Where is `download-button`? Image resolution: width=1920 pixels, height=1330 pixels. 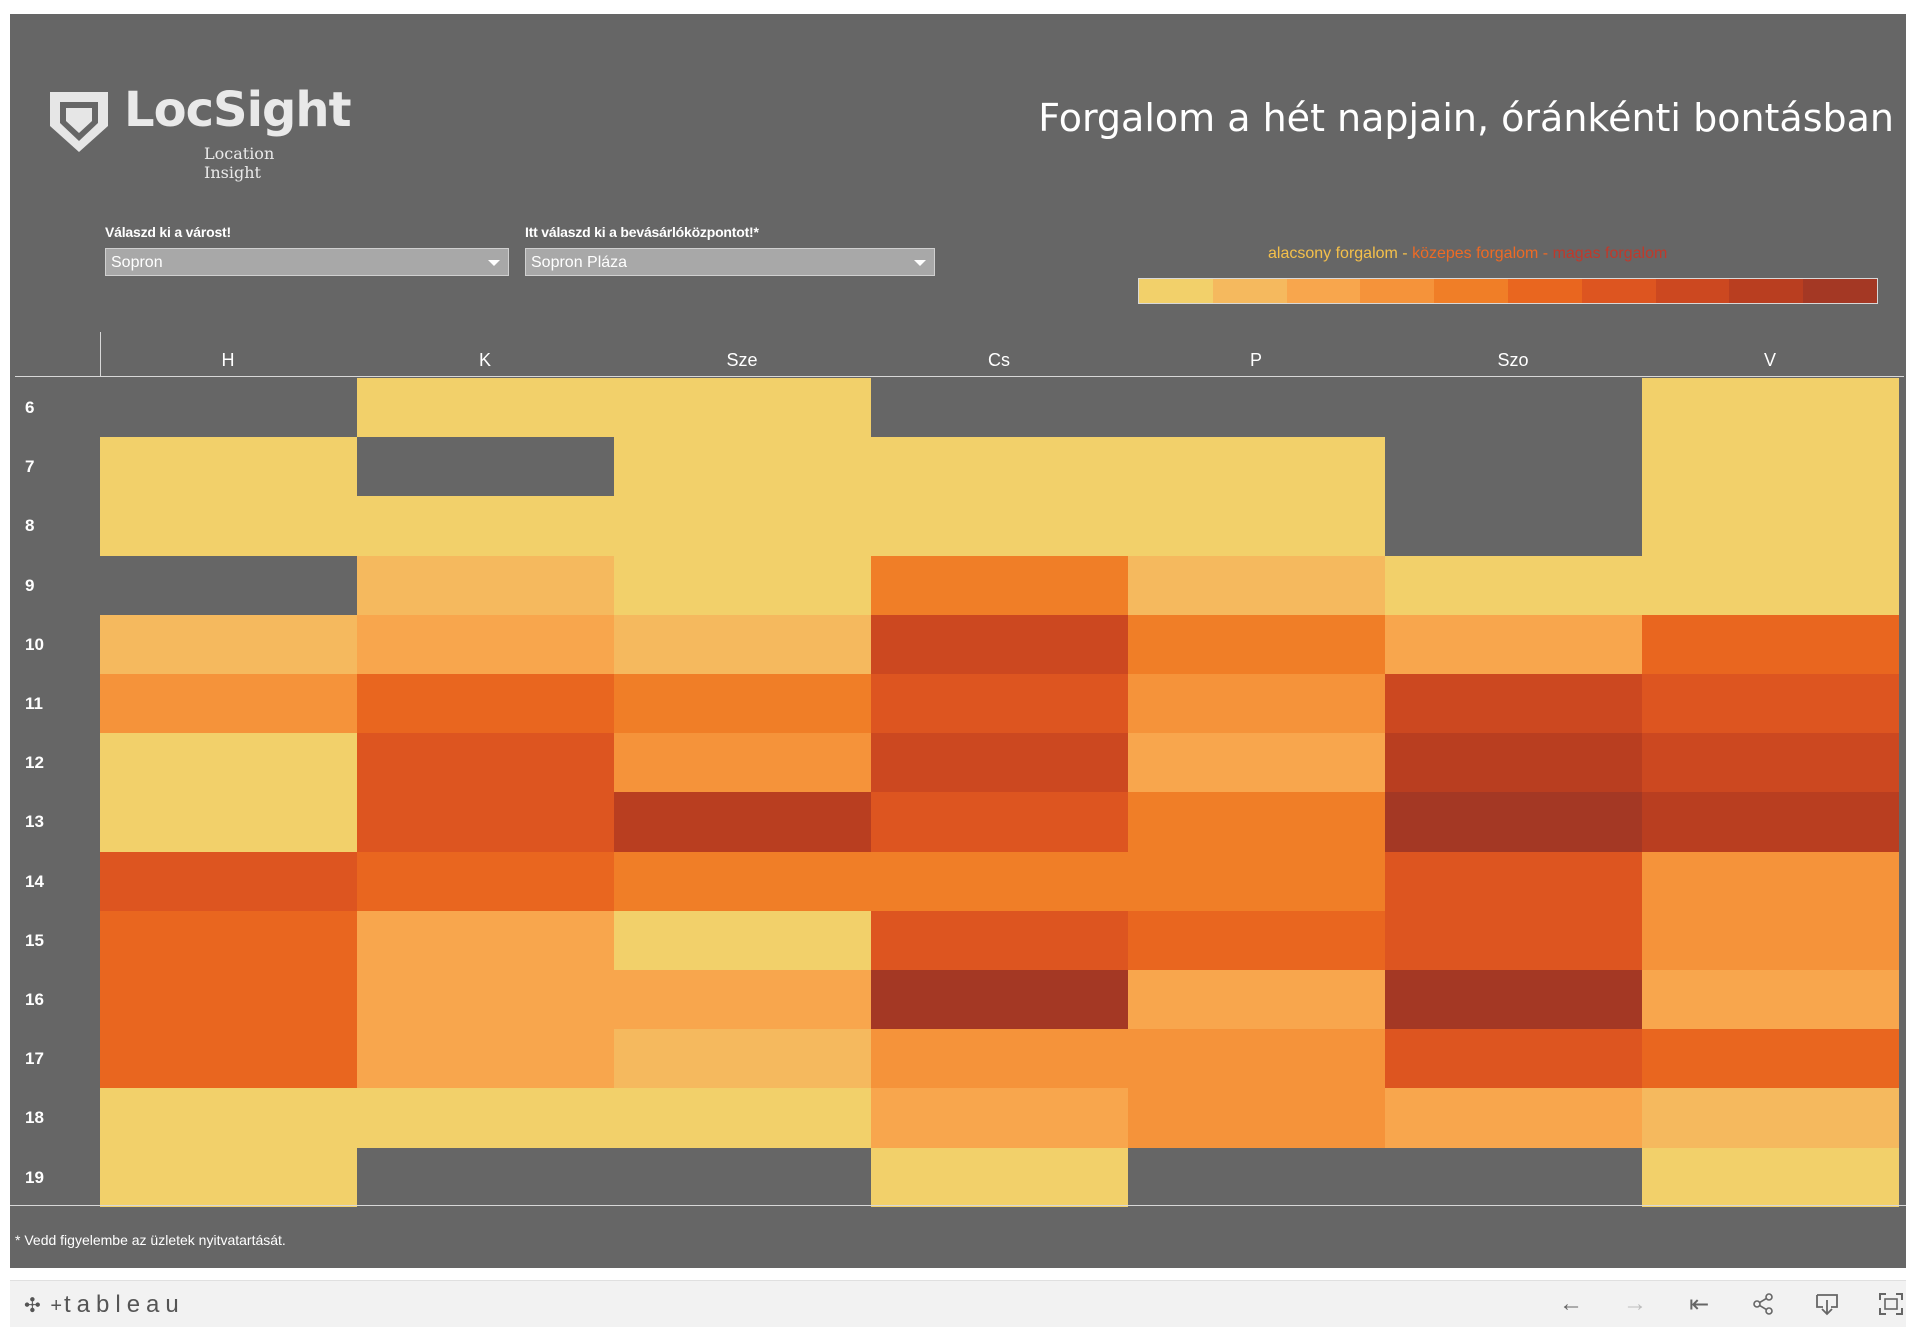 download-button is located at coordinates (1827, 1304).